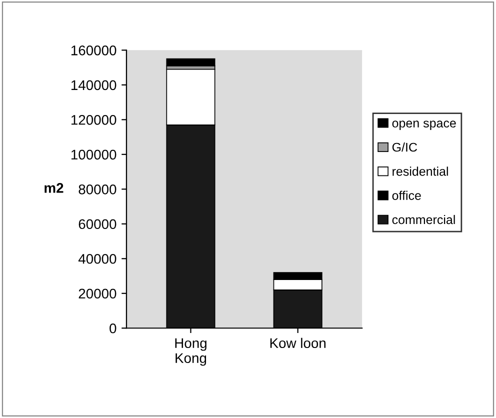 The image size is (496, 418). Describe the element at coordinates (190, 352) in the screenshot. I see `x-tick-label: Hong Kong` at that location.